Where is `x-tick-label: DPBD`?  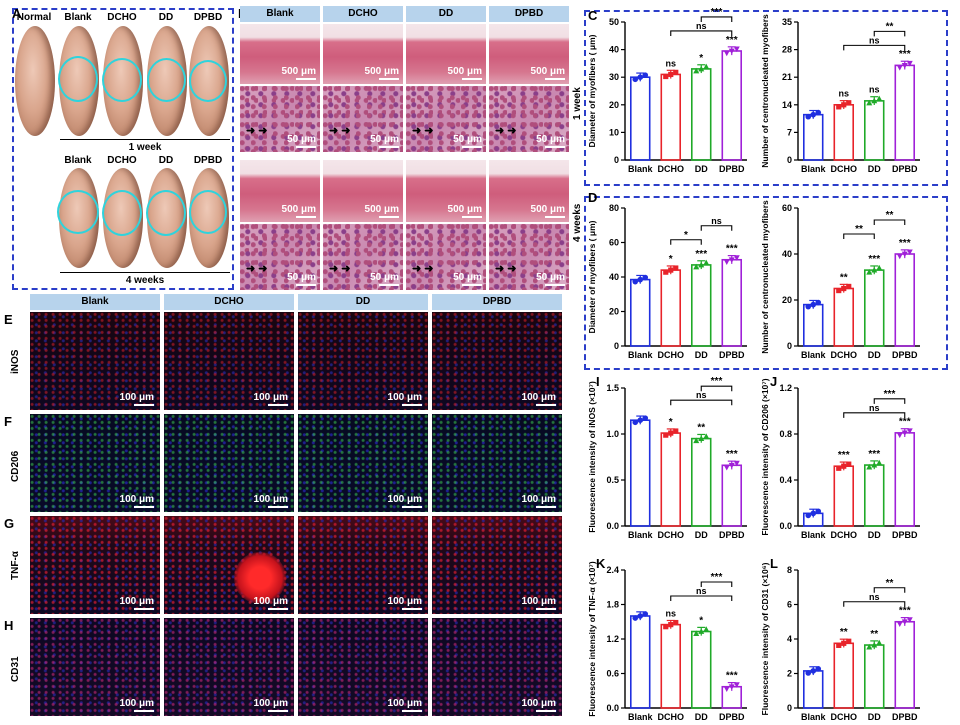 x-tick-label: DPBD is located at coordinates (732, 535).